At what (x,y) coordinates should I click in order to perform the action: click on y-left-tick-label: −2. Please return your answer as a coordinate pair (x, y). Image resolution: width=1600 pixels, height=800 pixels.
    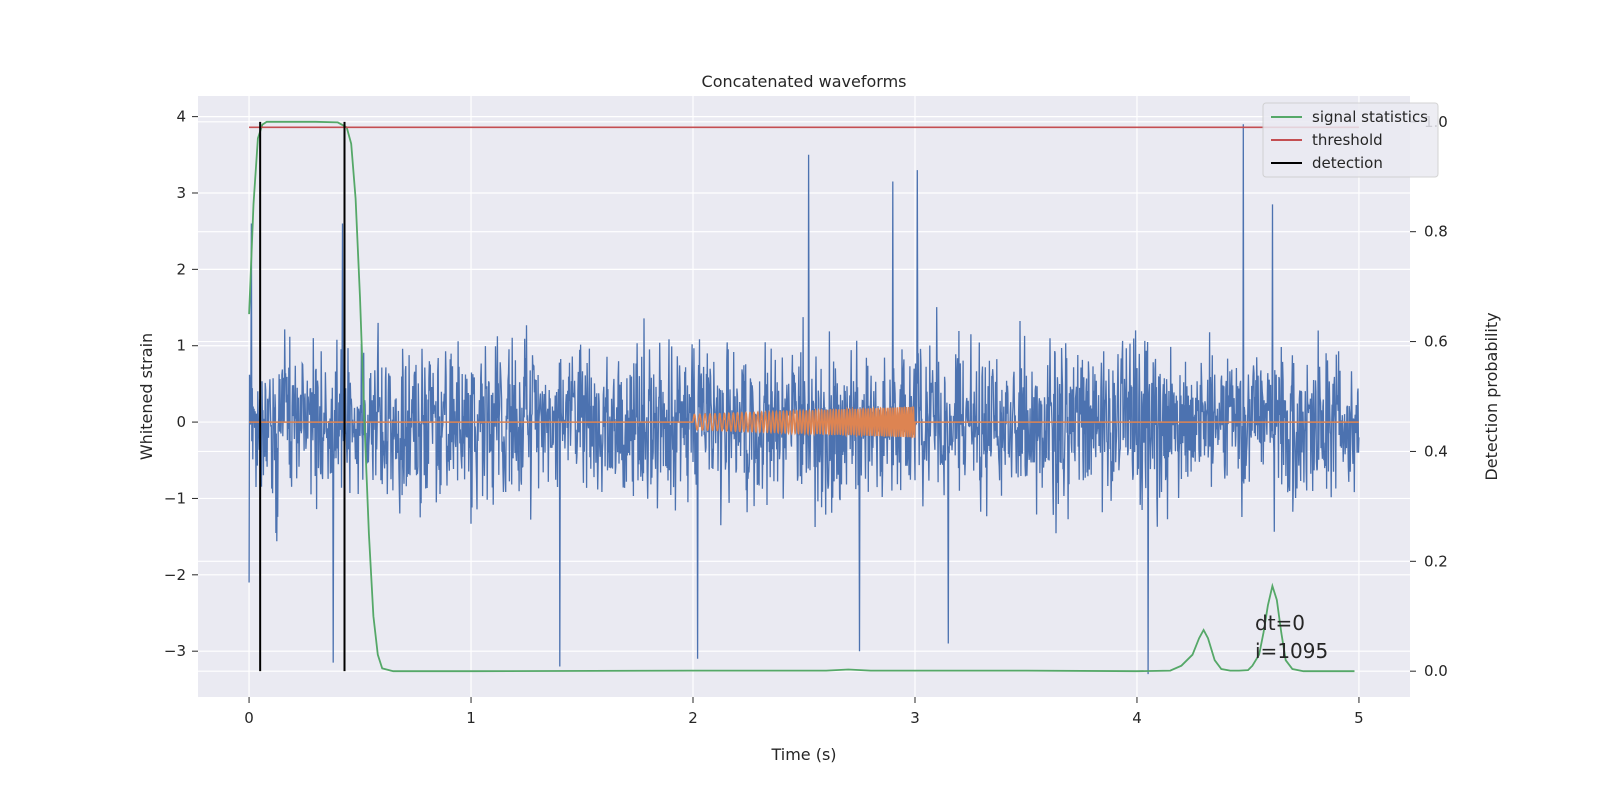
    Looking at the image, I should click on (175, 575).